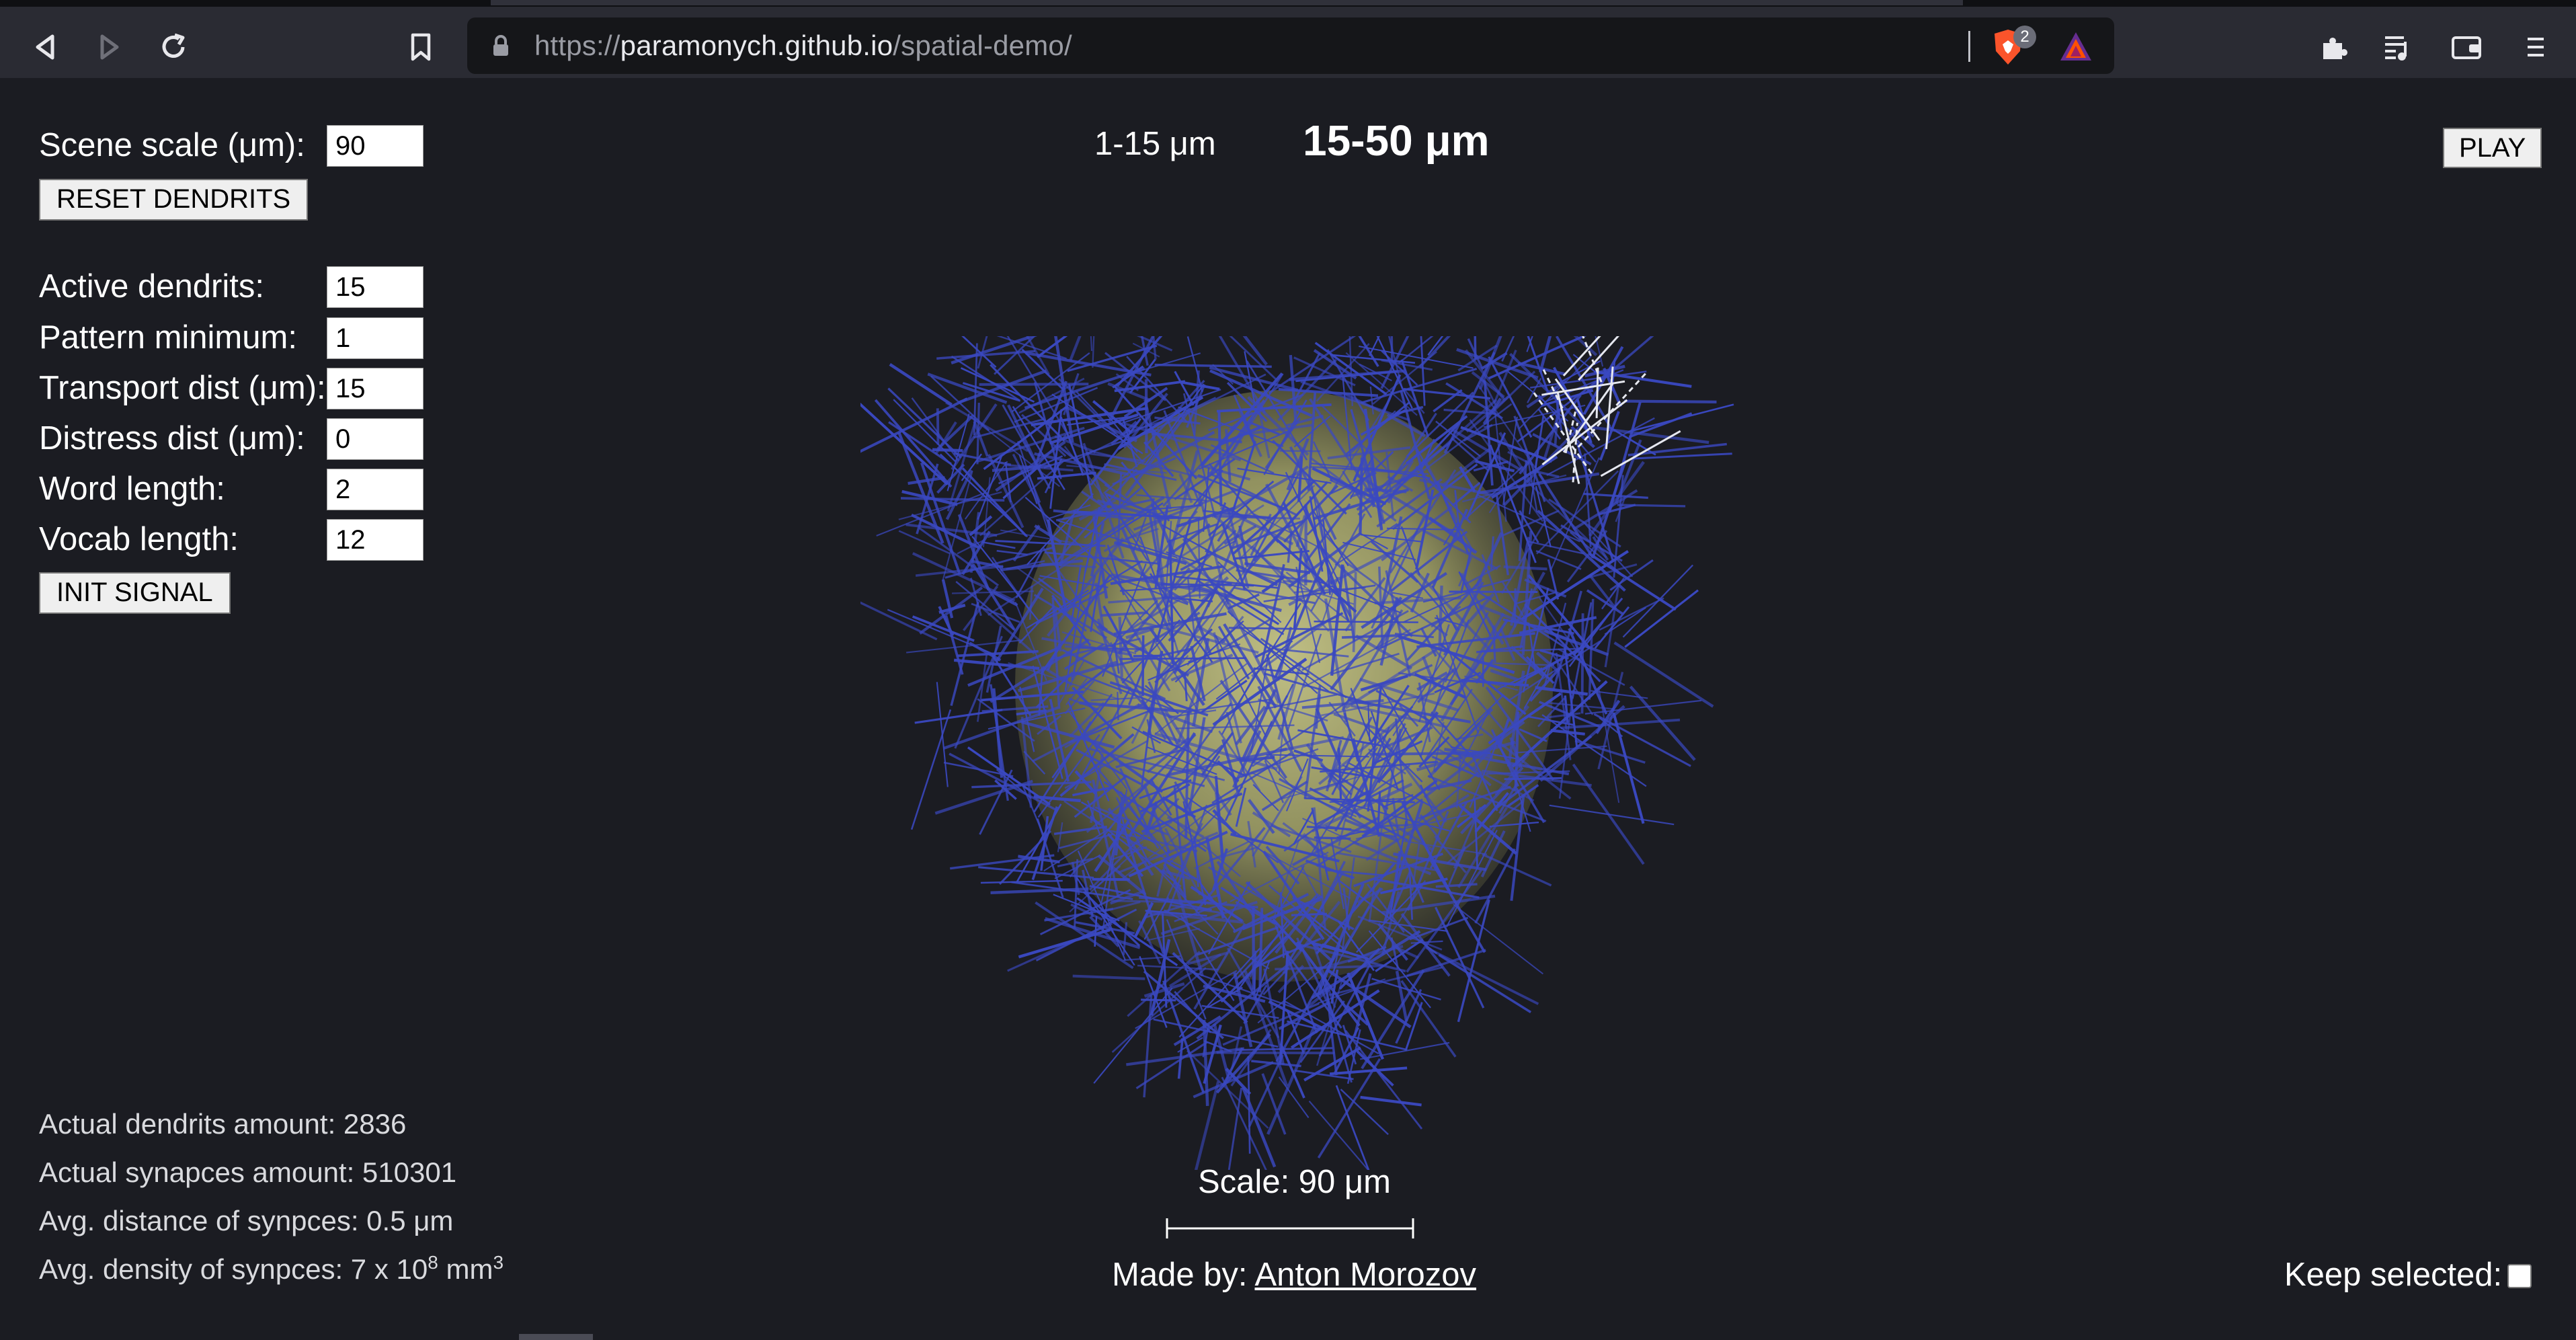 The image size is (2576, 1340). I want to click on menu-button, so click(2535, 47).